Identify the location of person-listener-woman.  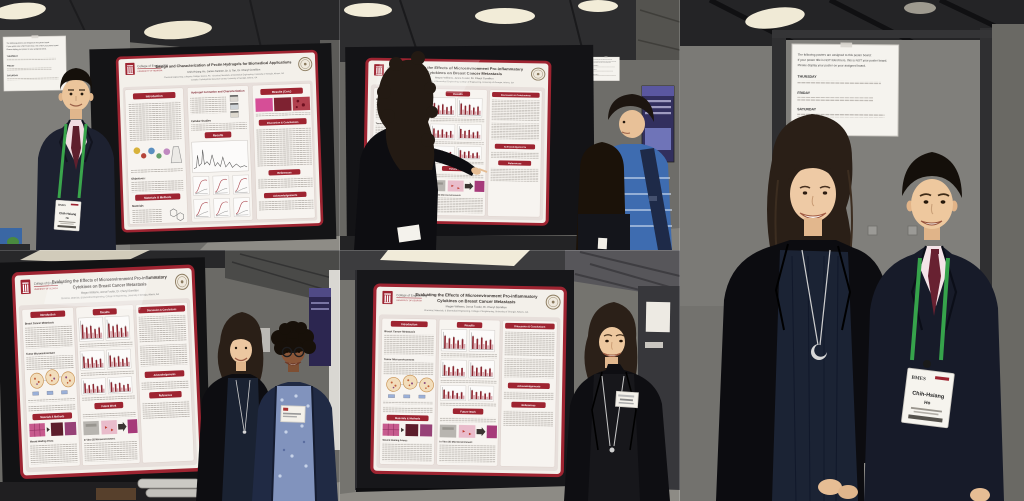
(603, 196).